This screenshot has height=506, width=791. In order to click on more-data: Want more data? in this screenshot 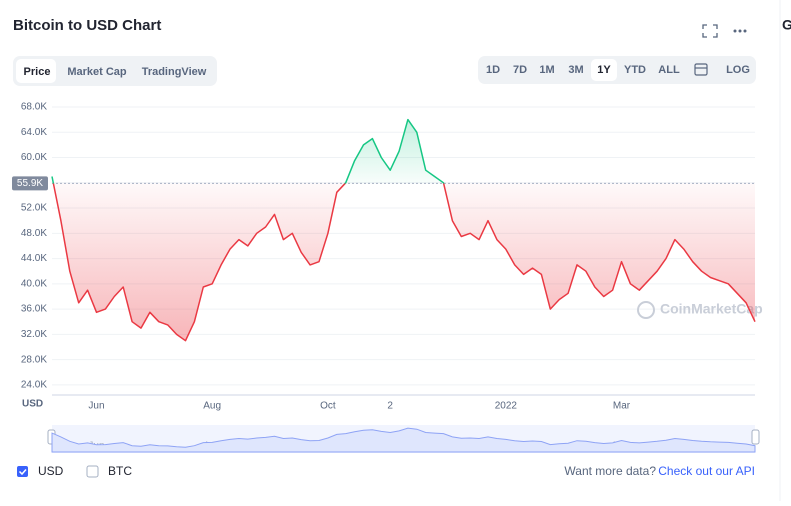, I will do `click(610, 471)`.